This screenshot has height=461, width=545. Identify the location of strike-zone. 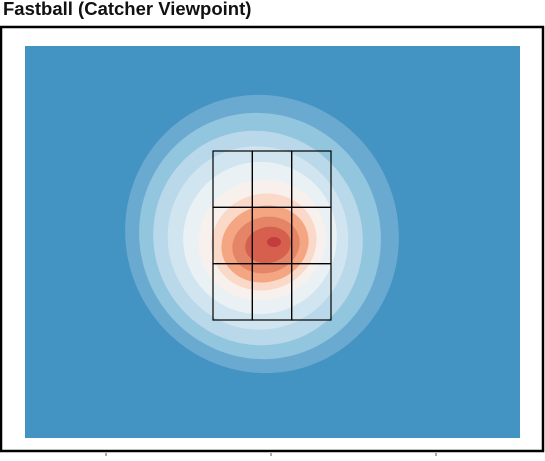
(272, 235).